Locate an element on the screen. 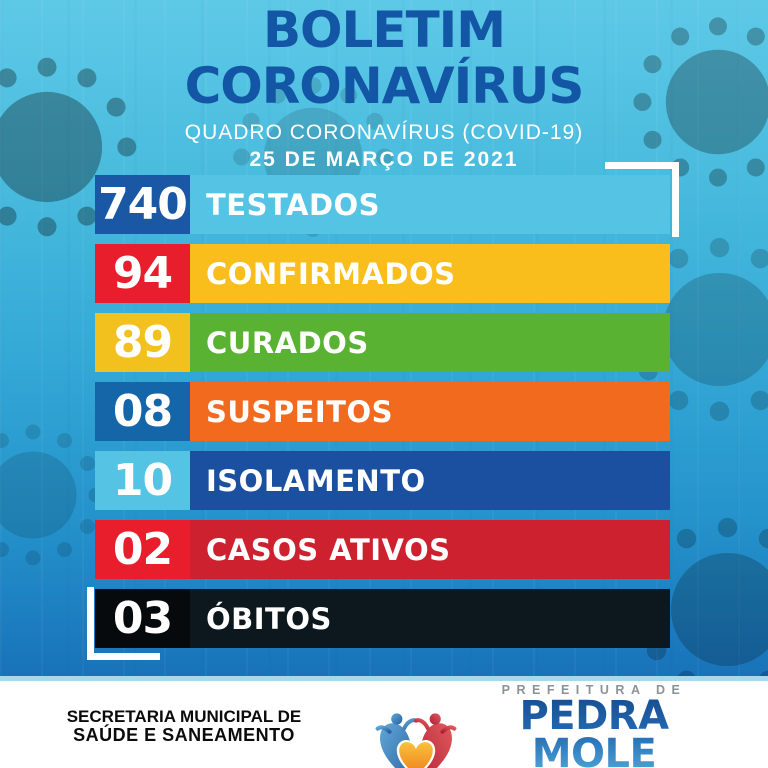 The image size is (768, 768). department-line2: SAÚDE E SANEAMENTO is located at coordinates (184, 735).